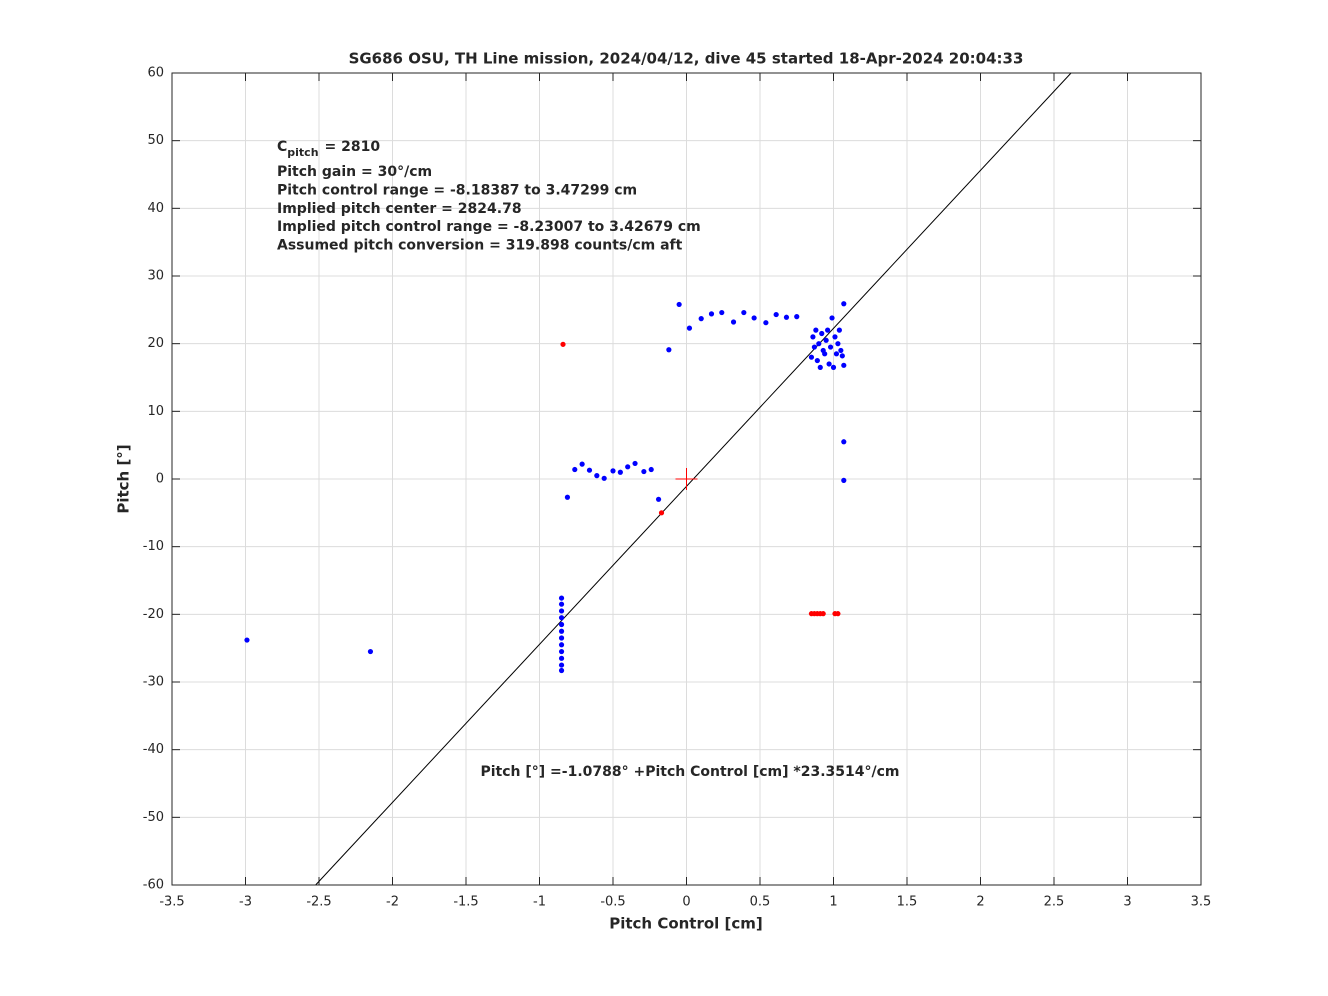 The width and height of the screenshot is (1328, 996). What do you see at coordinates (612, 902) in the screenshot?
I see `x-tick-label: -0.5` at bounding box center [612, 902].